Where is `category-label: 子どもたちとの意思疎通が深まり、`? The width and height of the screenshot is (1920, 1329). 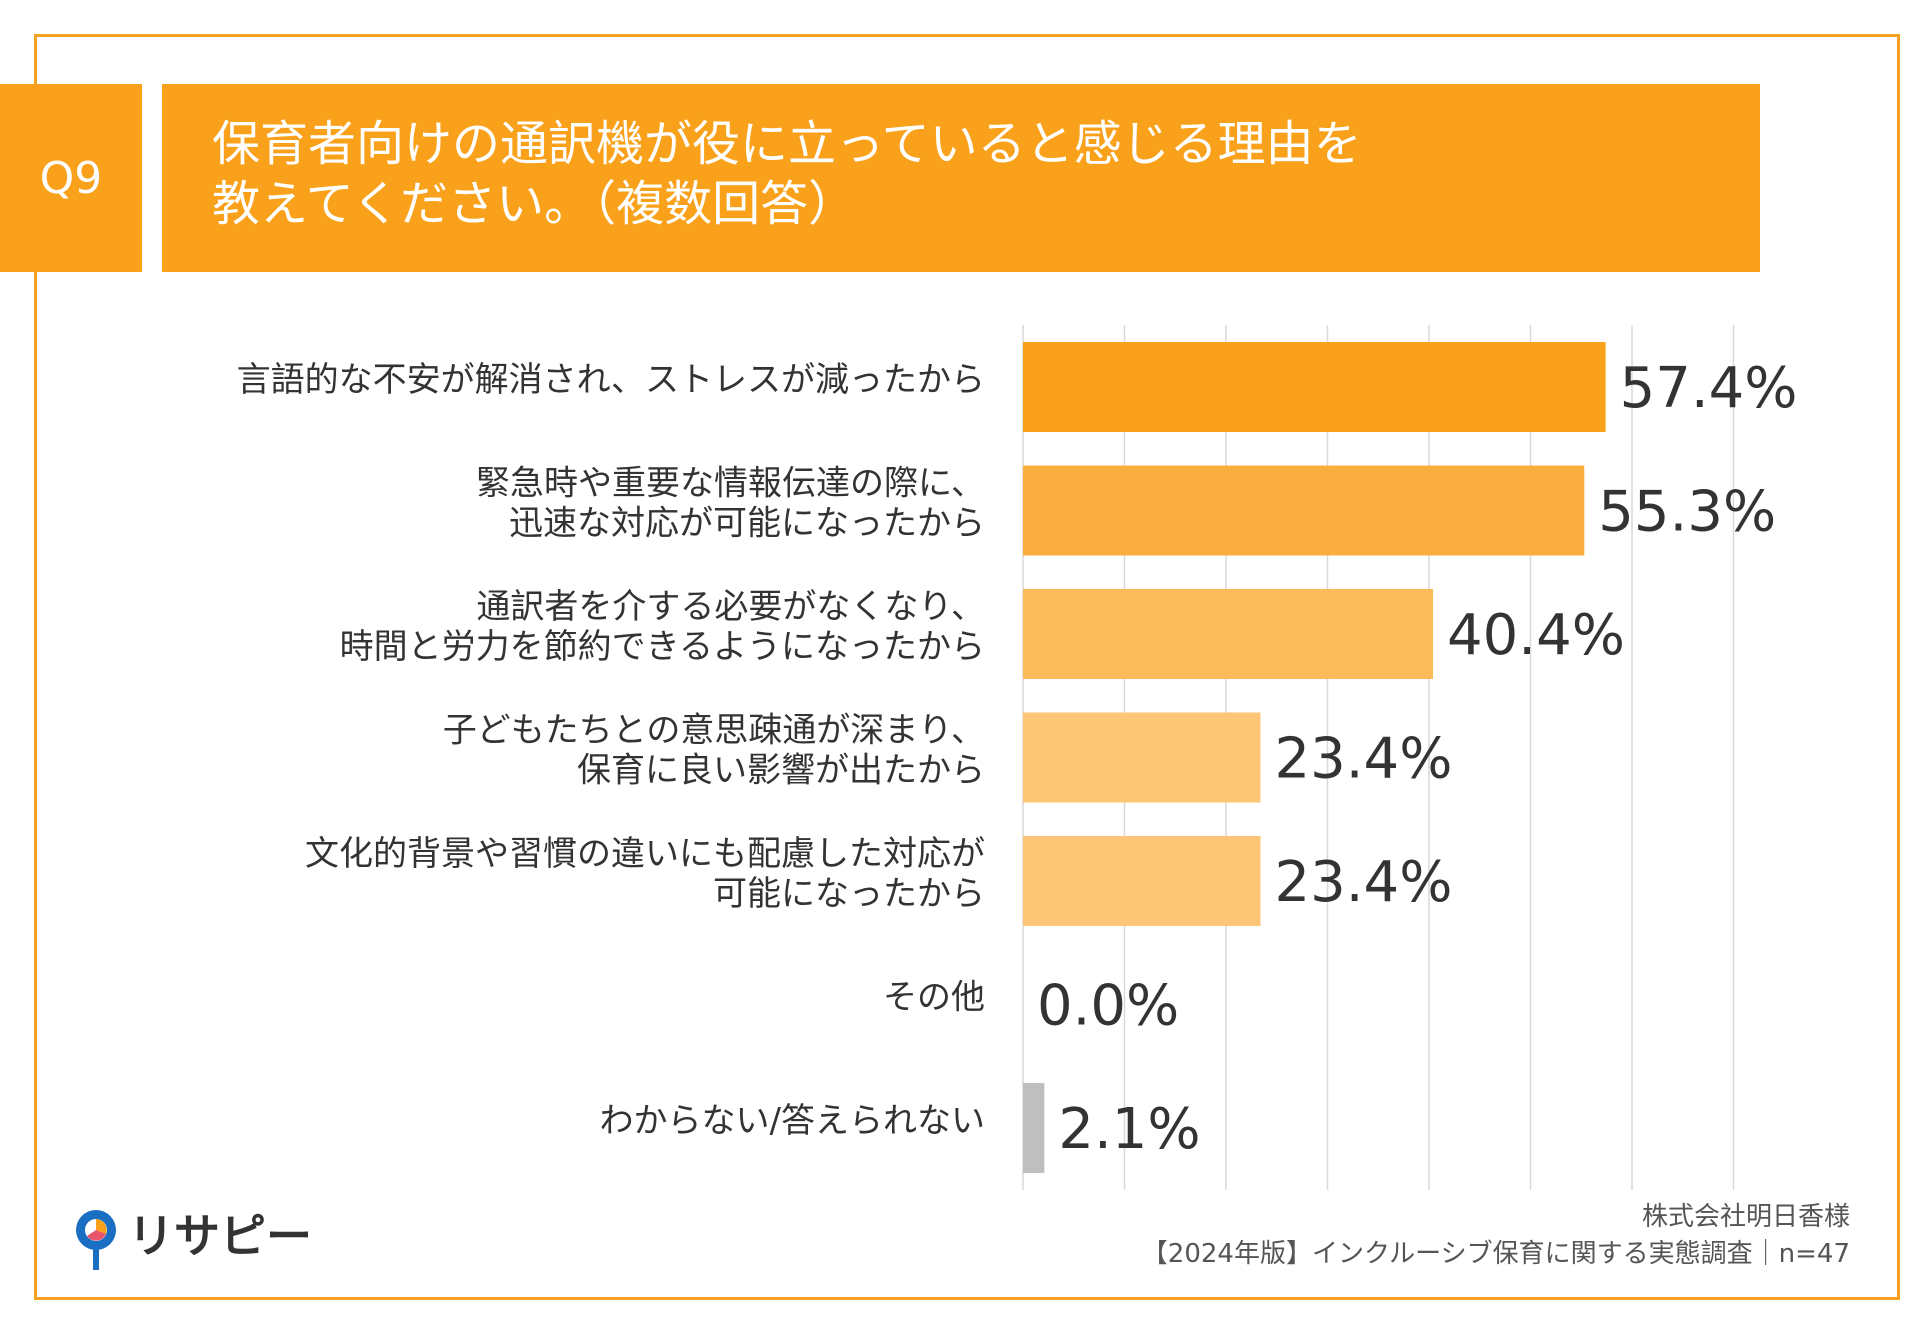
category-label: 子どもたちとの意思疎通が深まり、 is located at coordinates (714, 731).